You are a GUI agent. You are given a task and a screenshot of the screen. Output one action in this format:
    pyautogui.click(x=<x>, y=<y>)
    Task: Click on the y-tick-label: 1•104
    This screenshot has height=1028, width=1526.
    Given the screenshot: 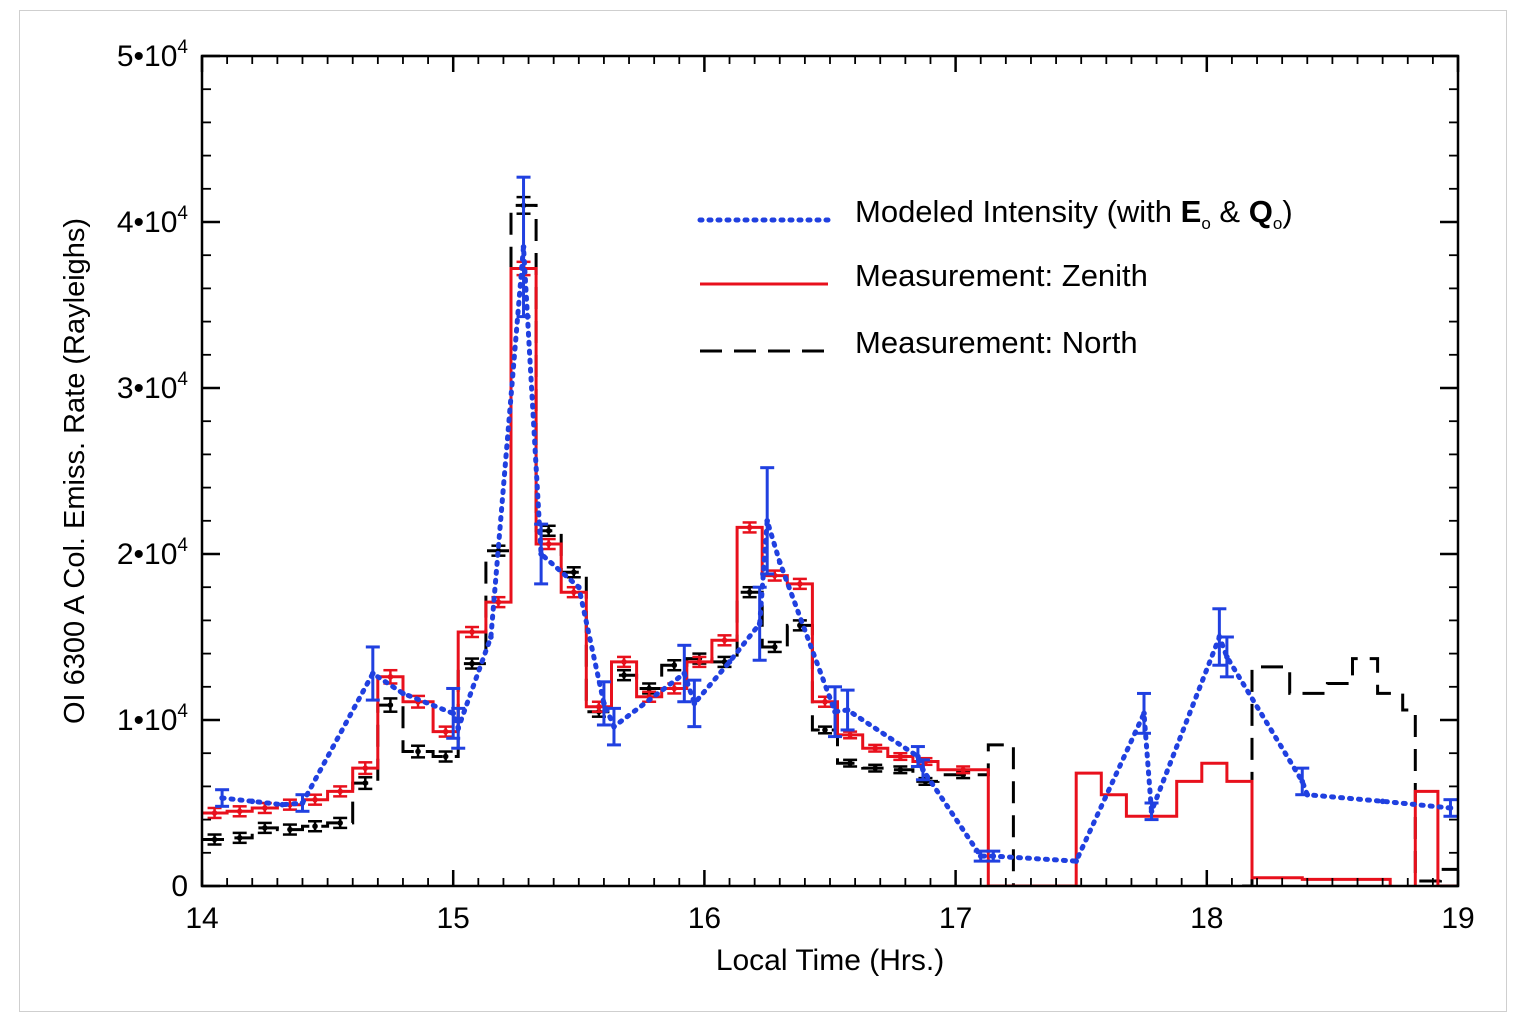 What is the action you would take?
    pyautogui.click(x=153, y=719)
    